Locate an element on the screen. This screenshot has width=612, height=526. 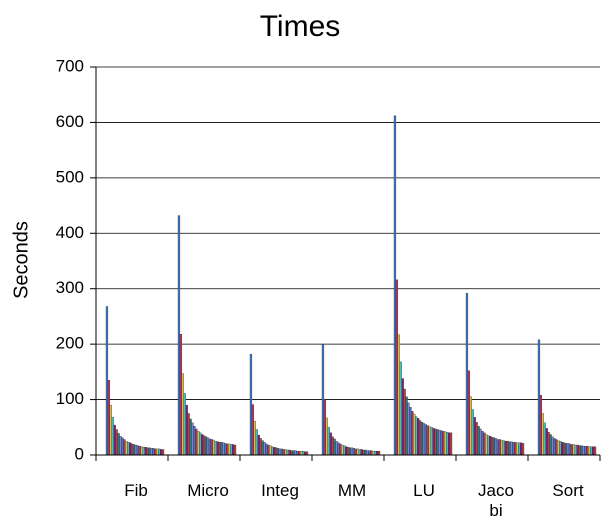
y-tick-label: 300 is located at coordinates (70, 287).